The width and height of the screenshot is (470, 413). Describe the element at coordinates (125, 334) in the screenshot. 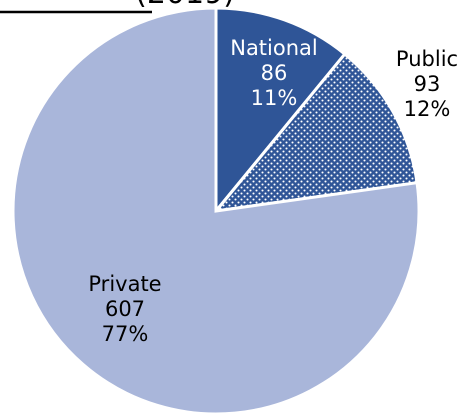

I see `pie-label-private-percent: 77%` at that location.